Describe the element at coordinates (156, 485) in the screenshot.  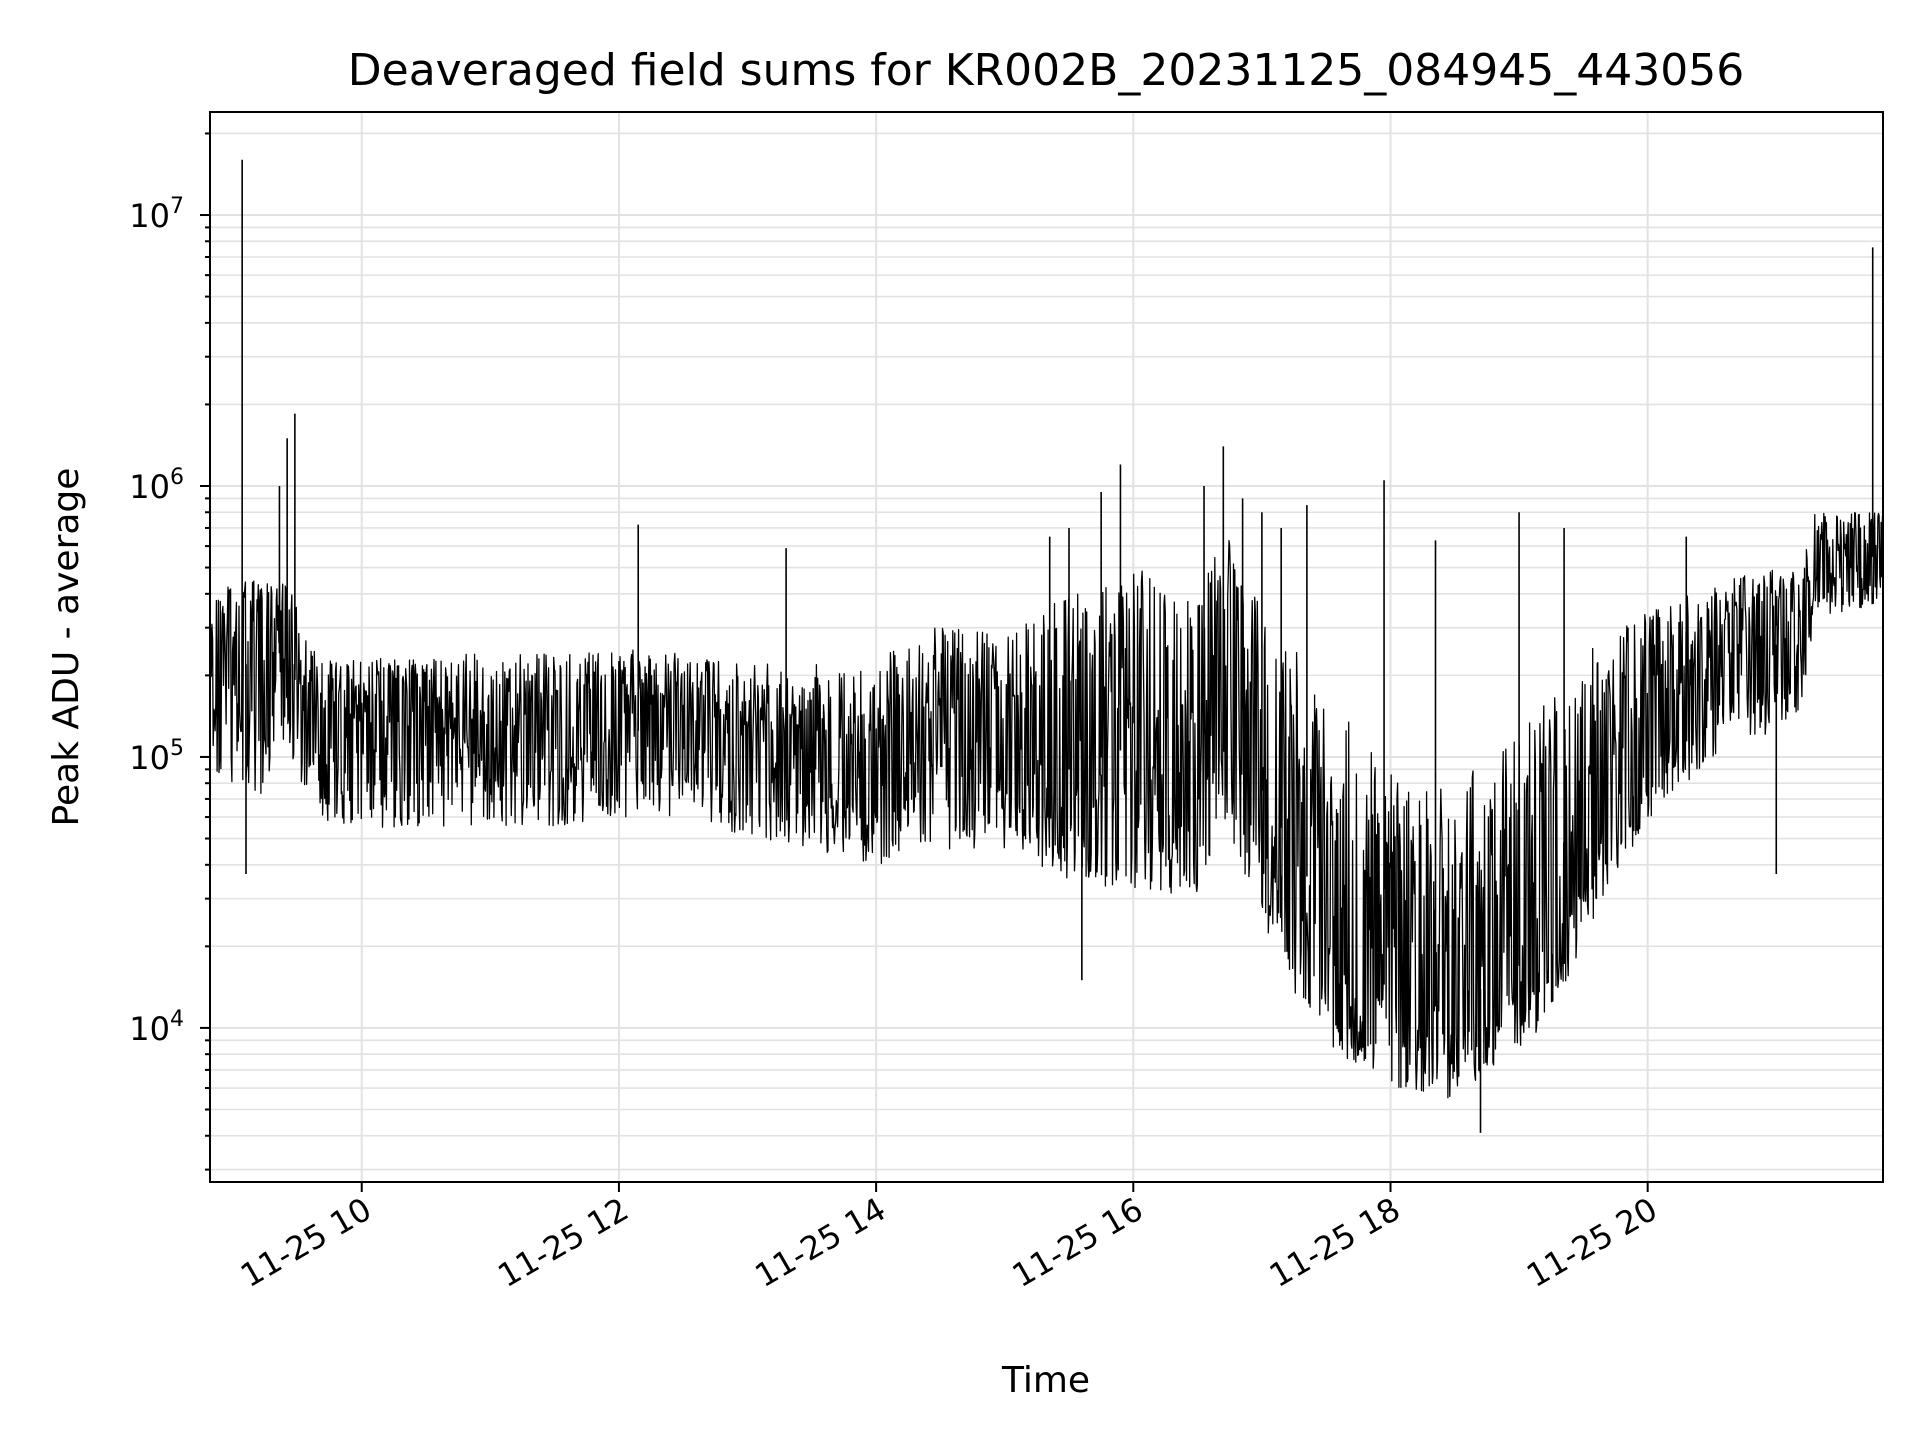
I see `y-tick-label: 106` at that location.